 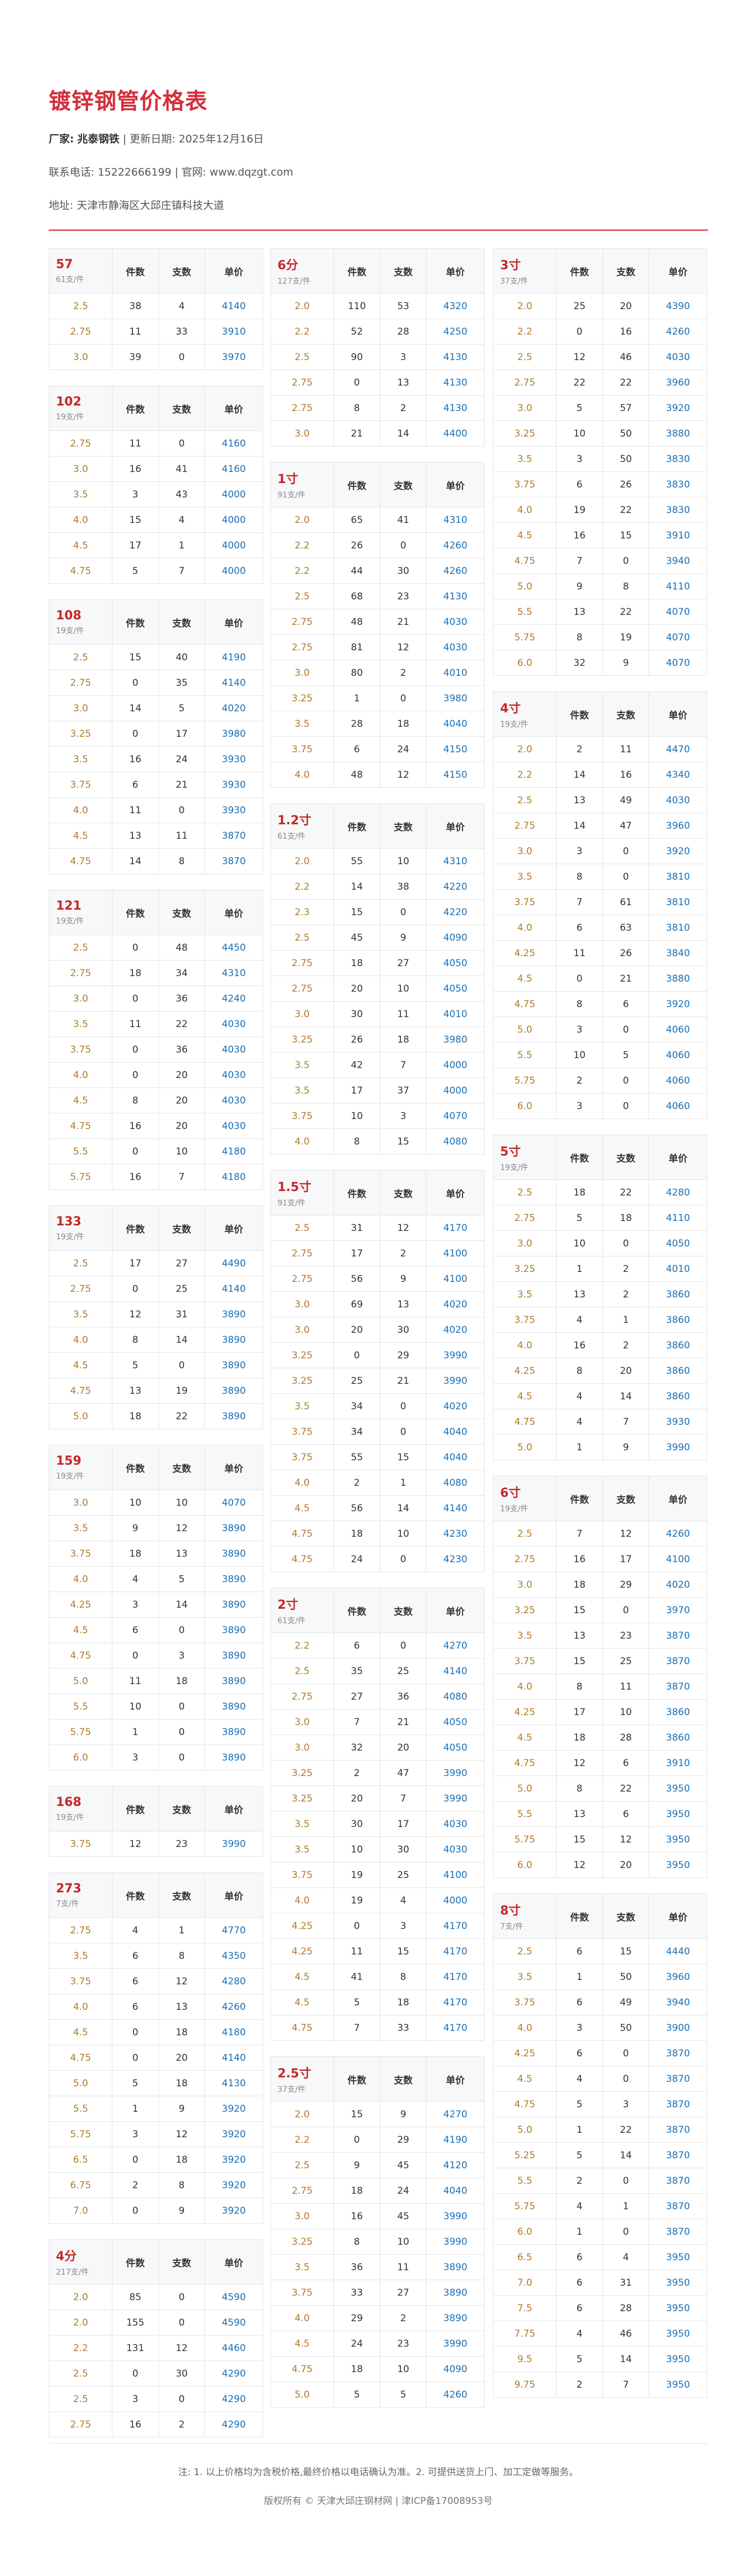 I want to click on thickness-cell: 2.5, so click(x=302, y=1671).